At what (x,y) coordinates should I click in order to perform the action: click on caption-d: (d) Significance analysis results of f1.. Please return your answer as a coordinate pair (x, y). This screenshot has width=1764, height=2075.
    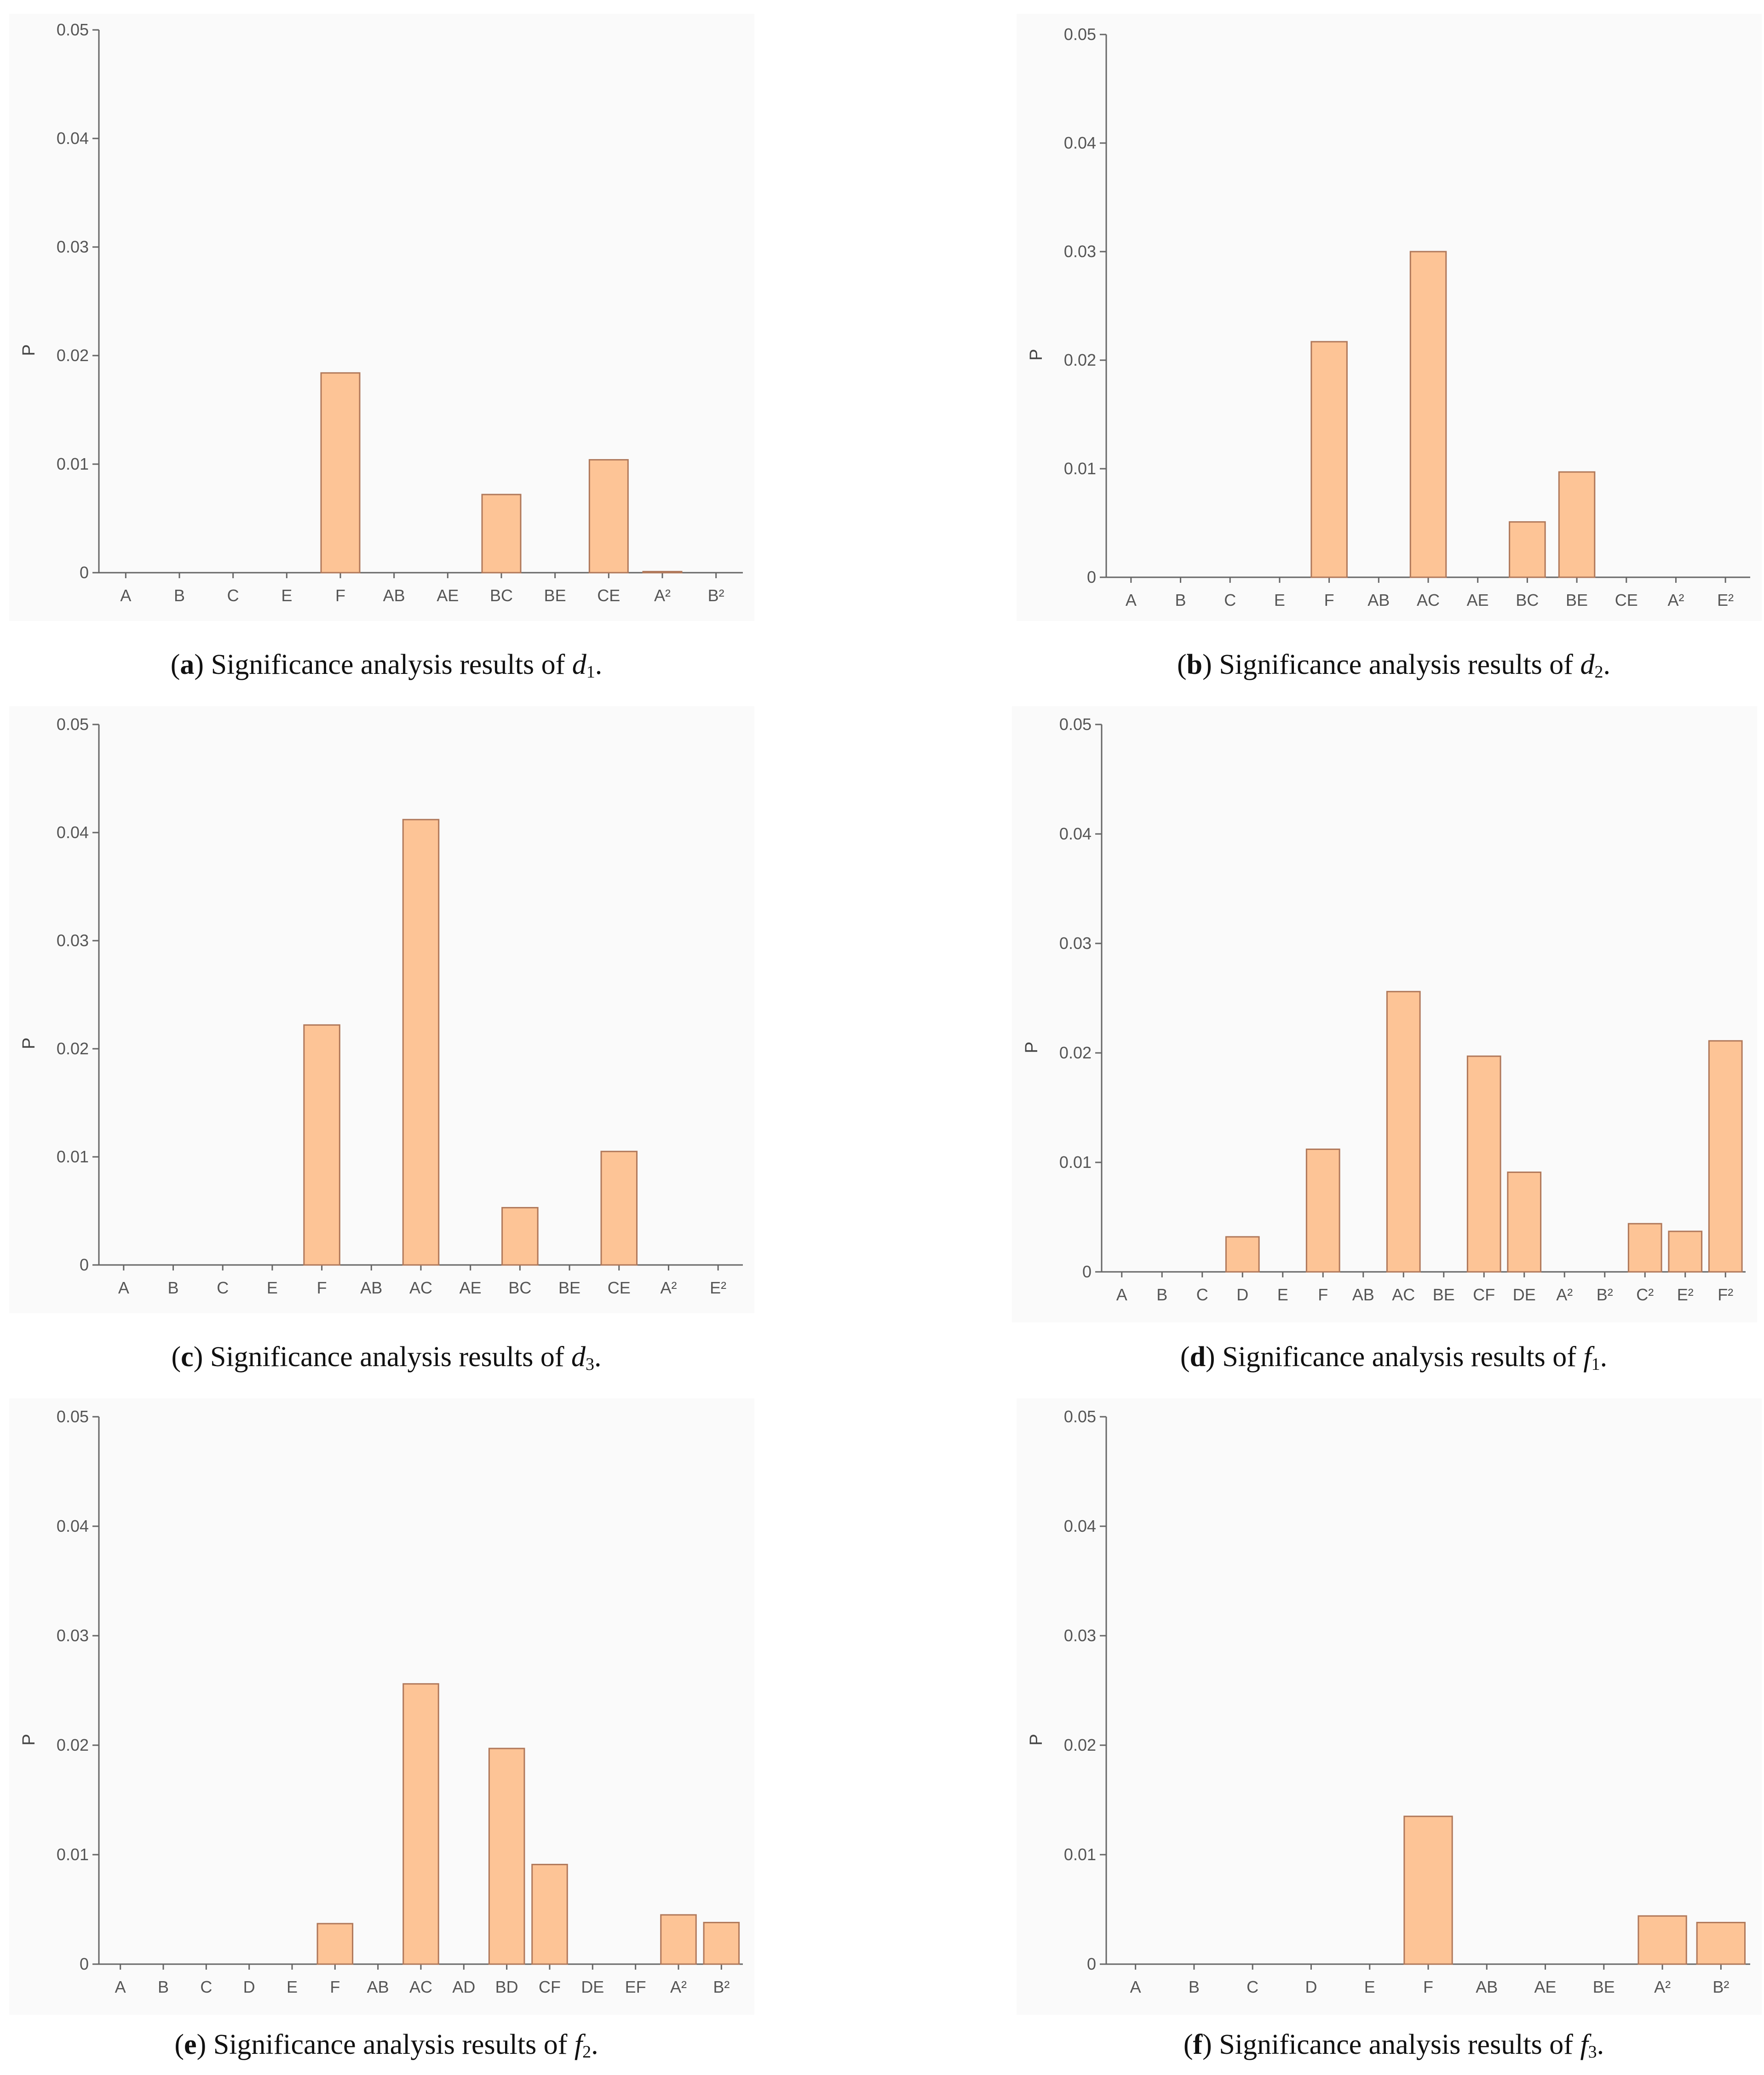
    Looking at the image, I should click on (1394, 1357).